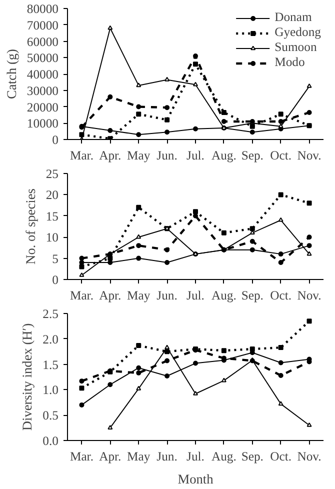  What do you see at coordinates (297, 32) in the screenshot?
I see `legend-label: Gyedong` at bounding box center [297, 32].